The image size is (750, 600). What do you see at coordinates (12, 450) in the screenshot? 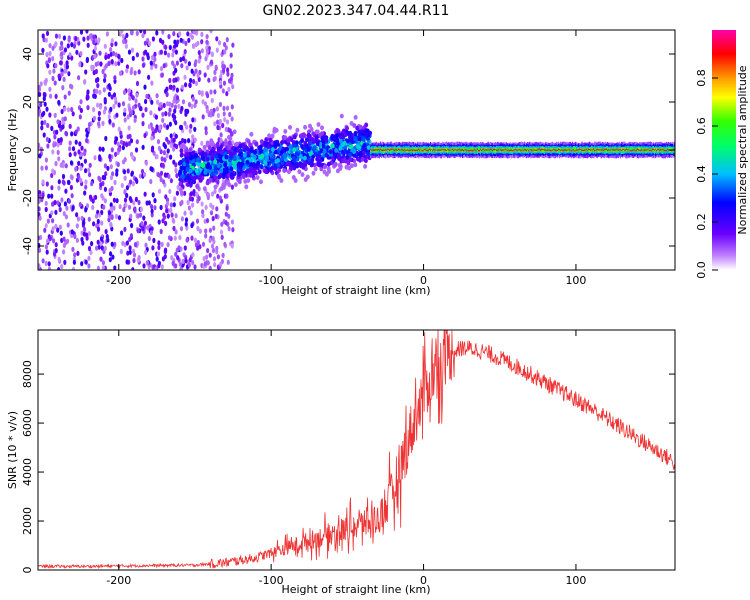
I see `snr-y-axis-label: SNR (10 * v/v)` at bounding box center [12, 450].